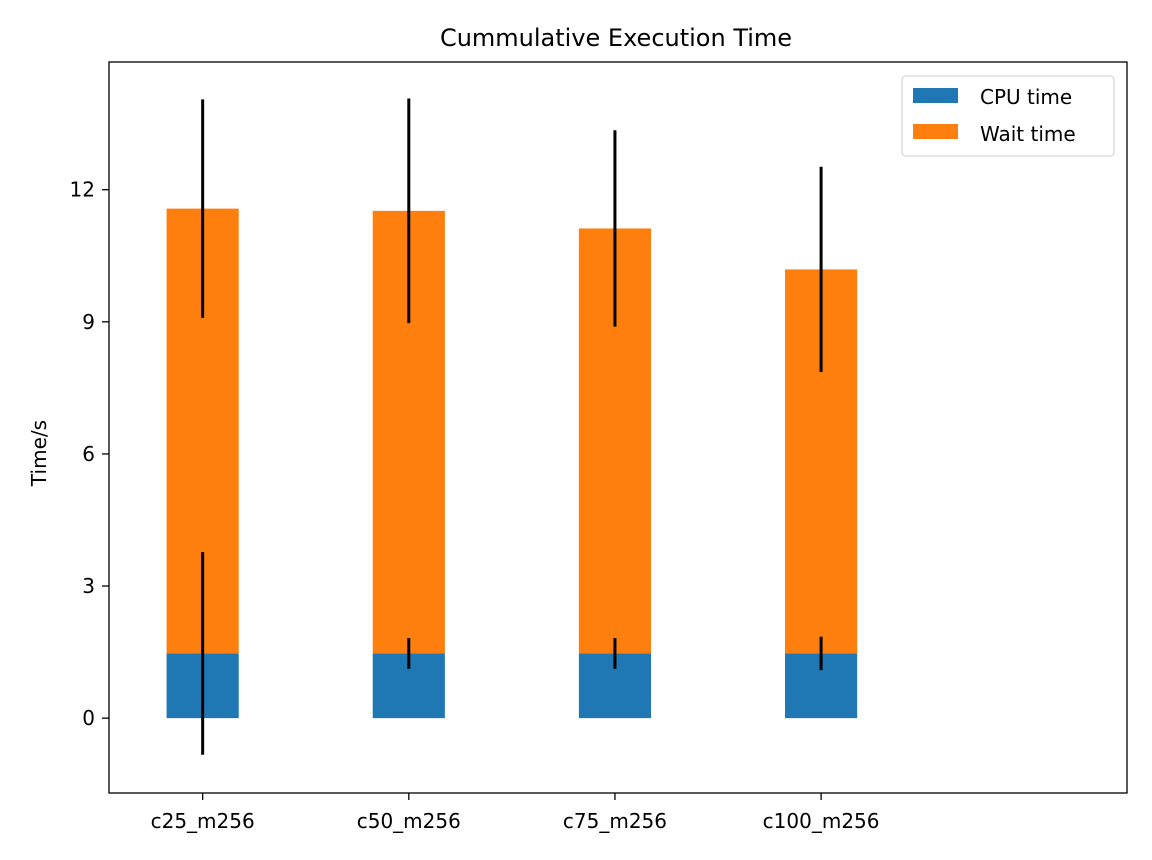 Image resolution: width=1152 pixels, height=860 pixels. What do you see at coordinates (203, 821) in the screenshot?
I see `x-tick-label-c25_m256: c25_m256` at bounding box center [203, 821].